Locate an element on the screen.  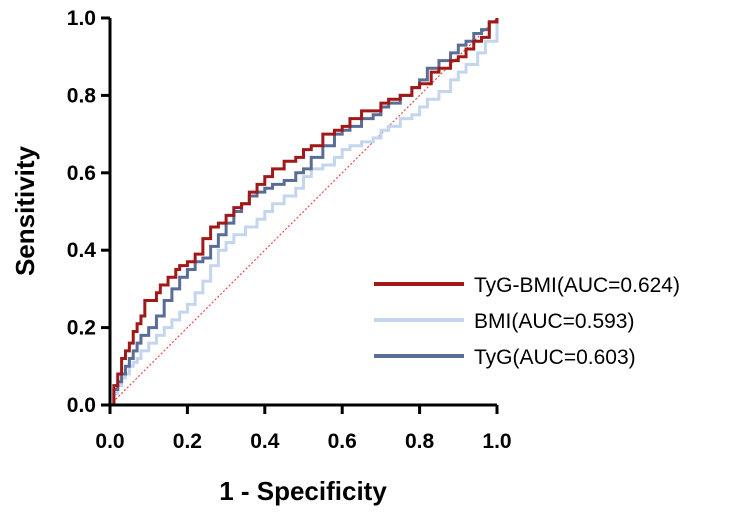
y-axis-title: Sensitivity is located at coordinates (25, 210).